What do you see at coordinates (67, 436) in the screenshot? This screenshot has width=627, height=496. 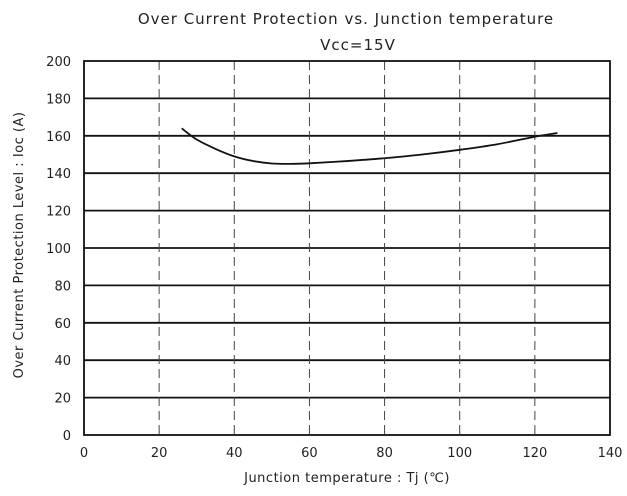 I see `y-tick-label: 0` at bounding box center [67, 436].